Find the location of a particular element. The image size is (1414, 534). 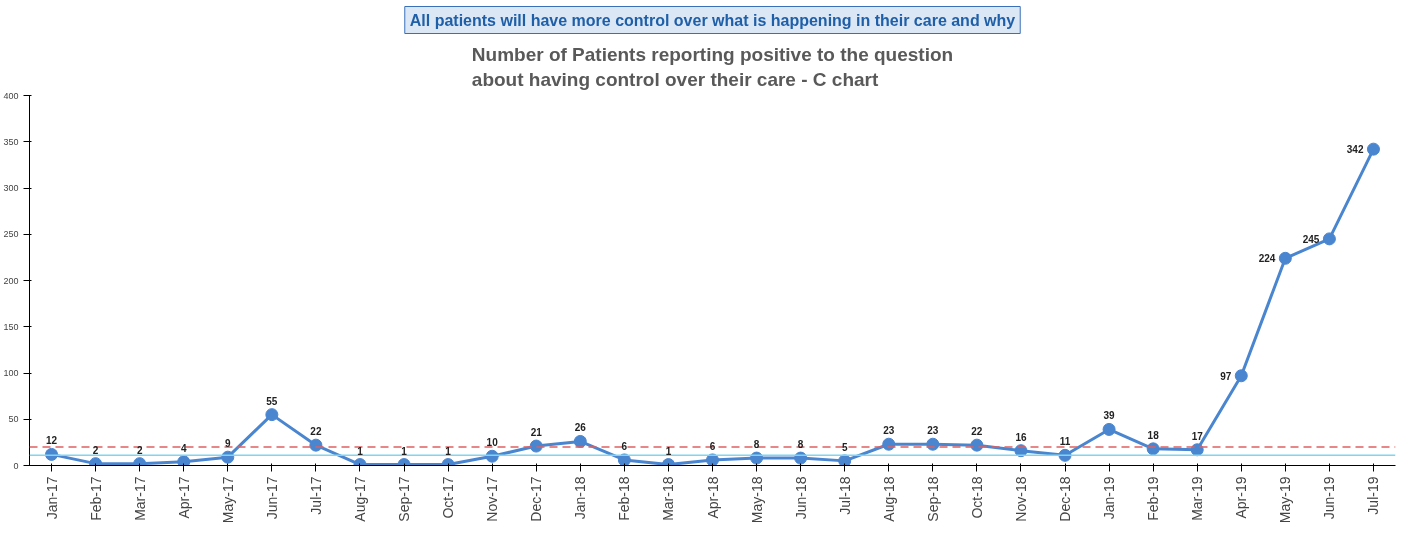

y-tick-label: 50 is located at coordinates (13, 419).